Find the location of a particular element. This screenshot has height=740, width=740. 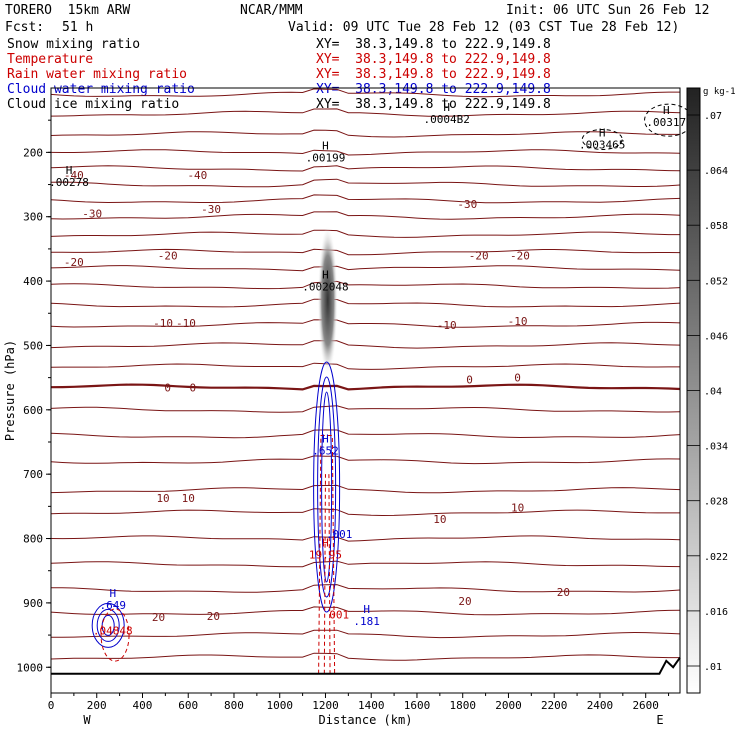

east-end-label: E is located at coordinates (659, 720).